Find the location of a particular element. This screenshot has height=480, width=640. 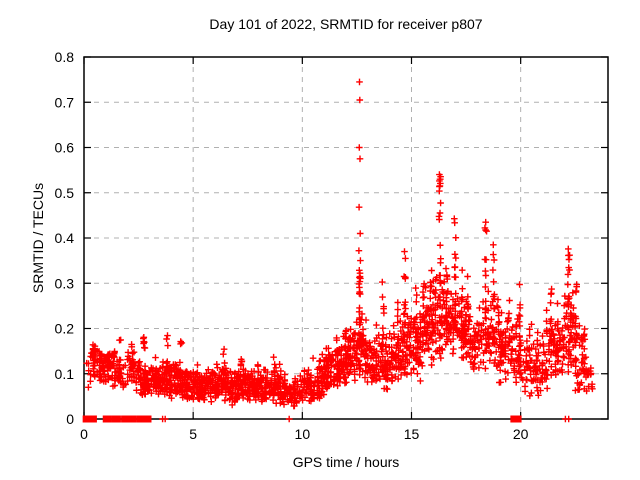

y-tick-label: 0.6 is located at coordinates (65, 148).